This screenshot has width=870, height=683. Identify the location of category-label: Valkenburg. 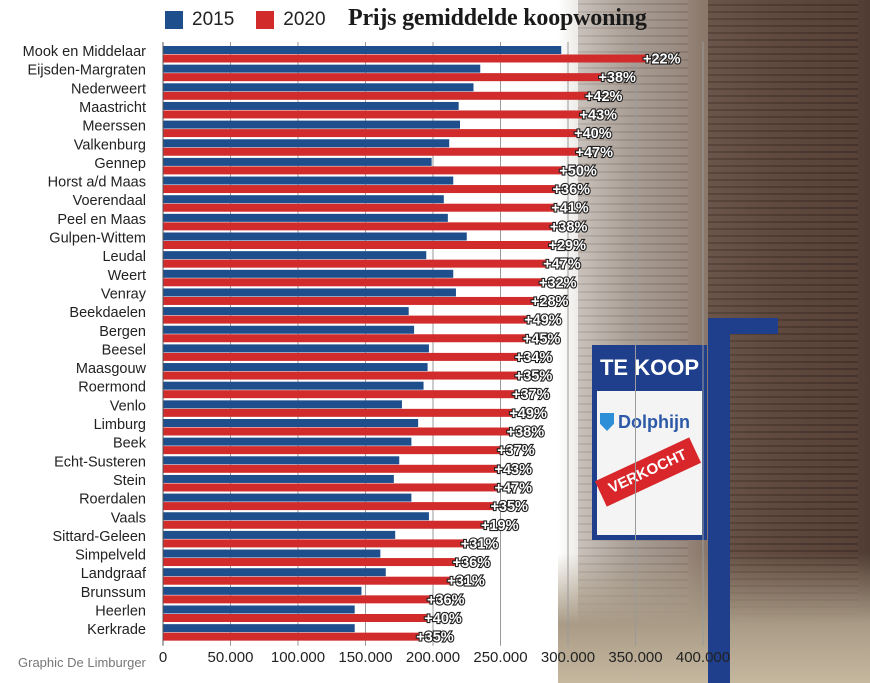
(110, 145).